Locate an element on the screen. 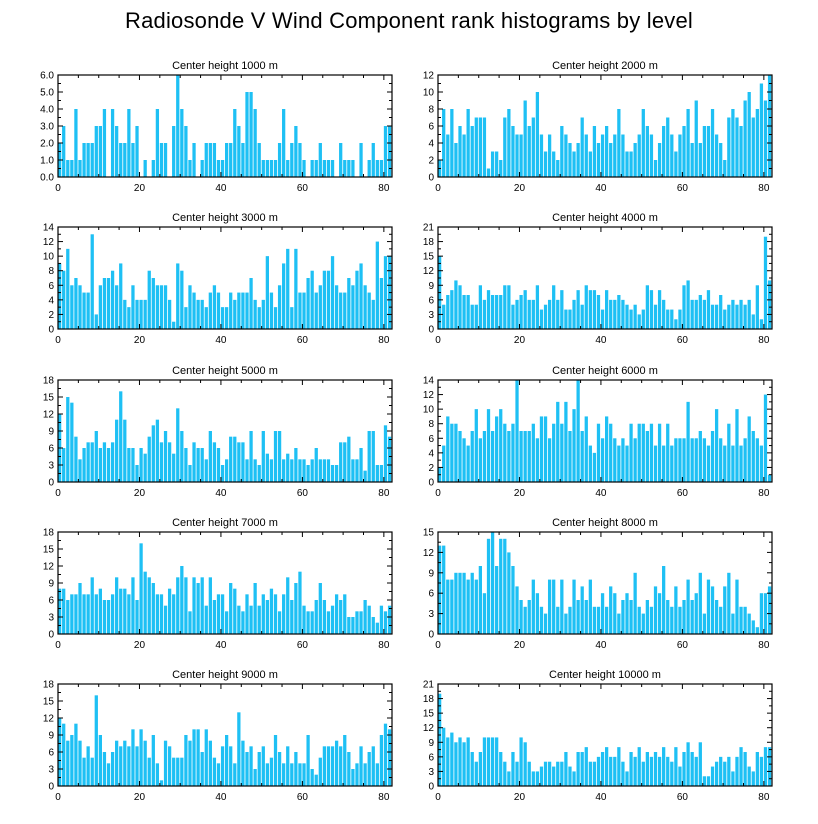 The height and width of the screenshot is (824, 818). y-tick-label: 14 is located at coordinates (49, 228).